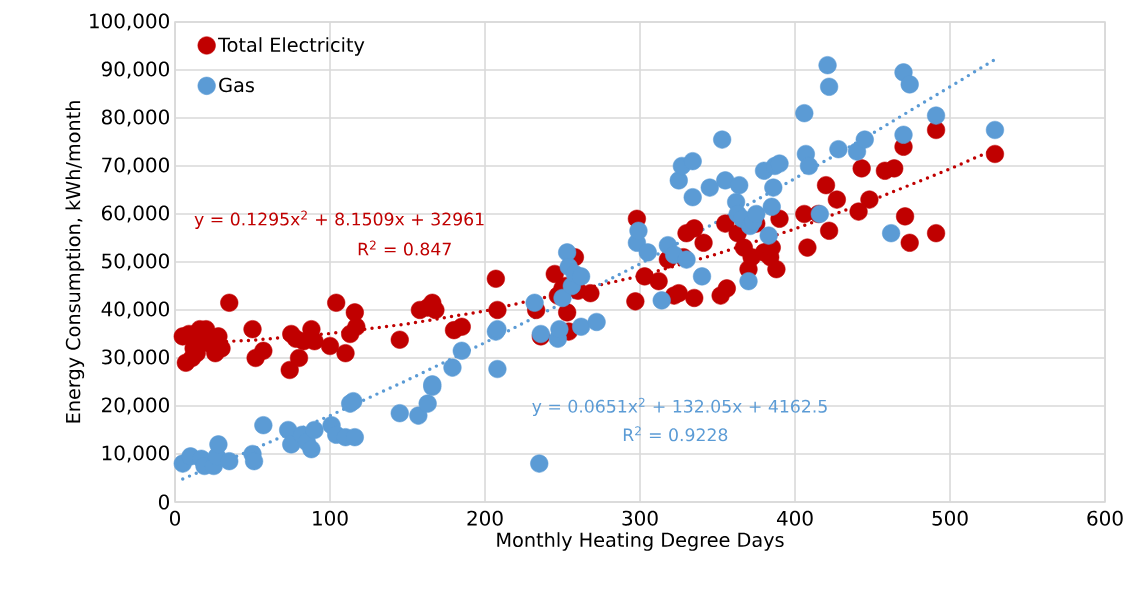 Image resolution: width=1134 pixels, height=590 pixels. Describe the element at coordinates (175, 518) in the screenshot. I see `x-tick-label: 0` at that location.